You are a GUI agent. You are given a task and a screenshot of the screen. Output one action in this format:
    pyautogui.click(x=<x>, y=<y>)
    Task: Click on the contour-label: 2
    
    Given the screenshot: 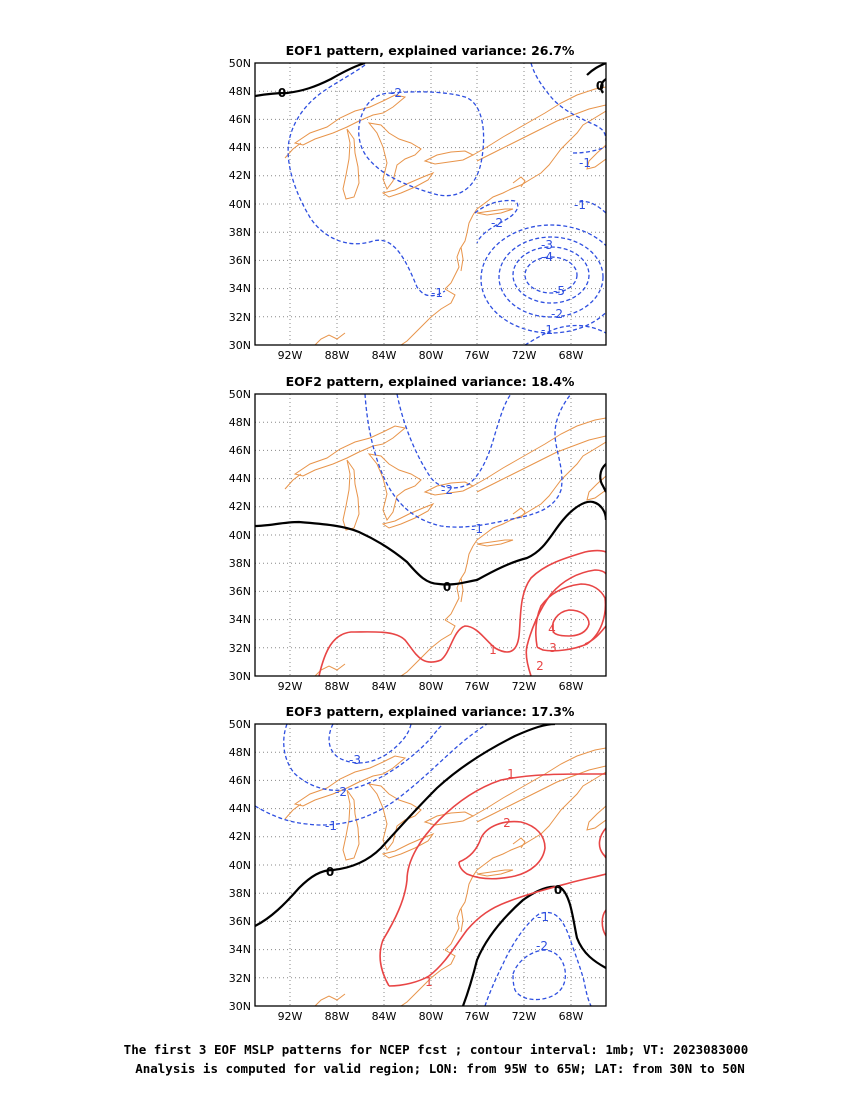 What is the action you would take?
    pyautogui.click(x=540, y=666)
    